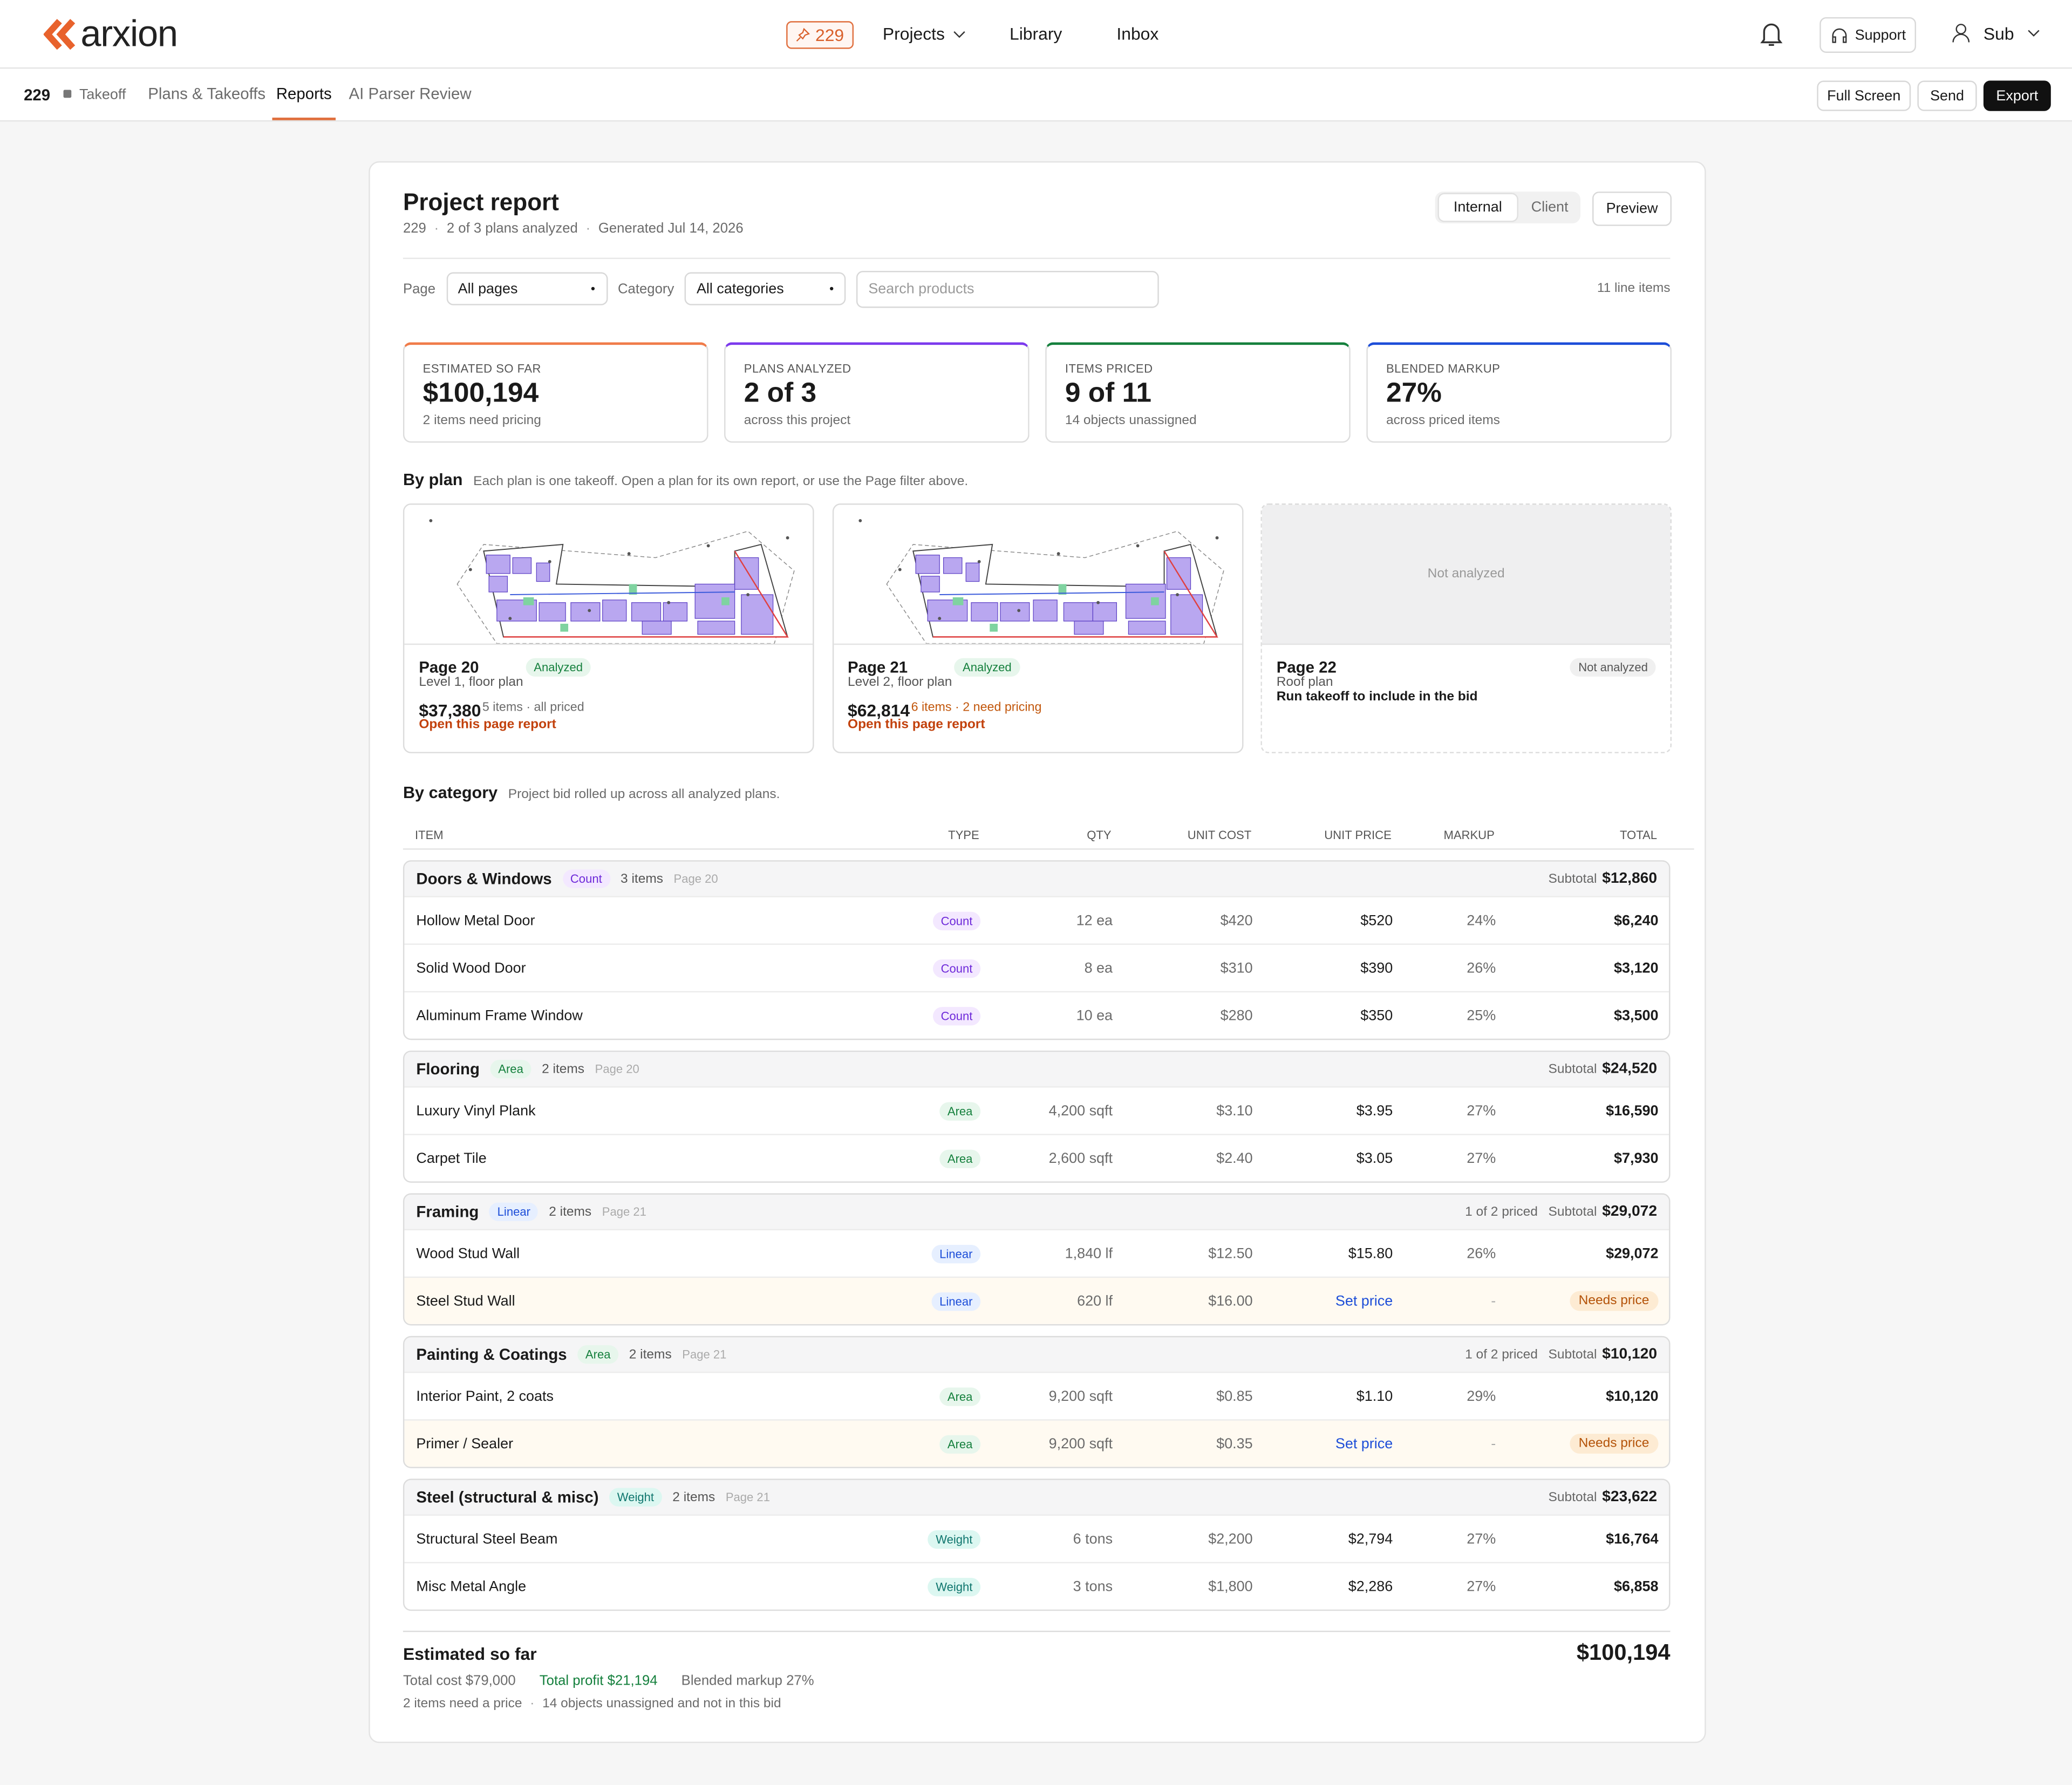 The image size is (2072, 1785). I want to click on tab: Plans & Takeoffs, so click(207, 94).